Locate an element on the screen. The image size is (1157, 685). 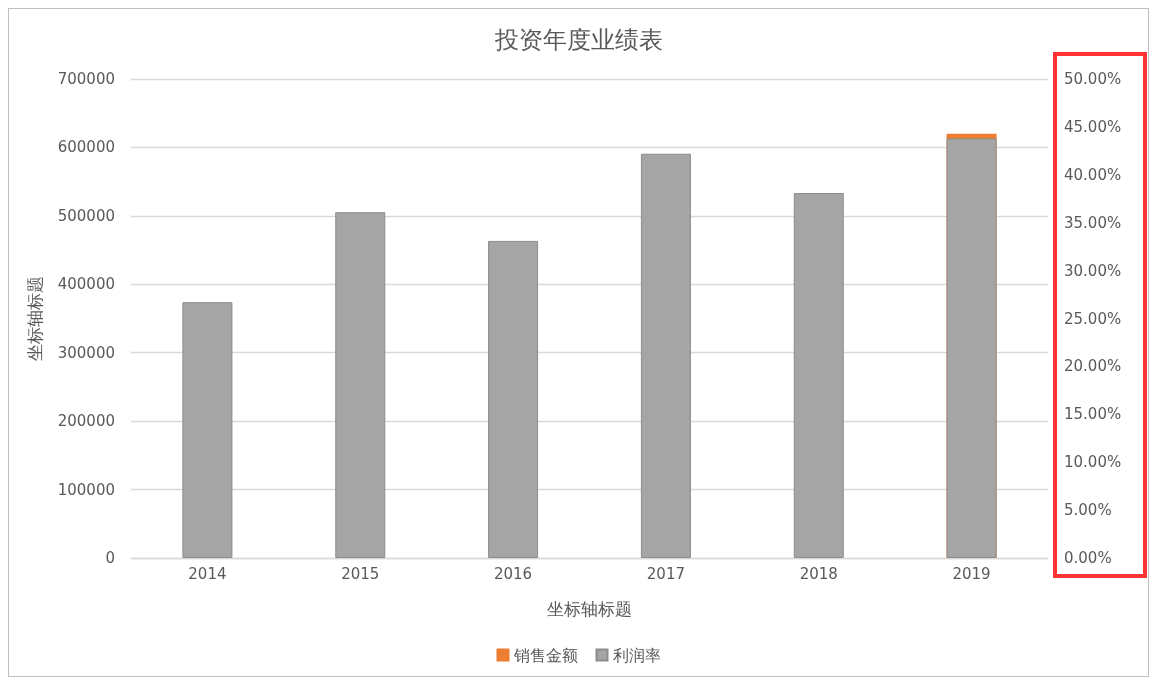
y2-tick-label: 25.00% is located at coordinates (1093, 318).